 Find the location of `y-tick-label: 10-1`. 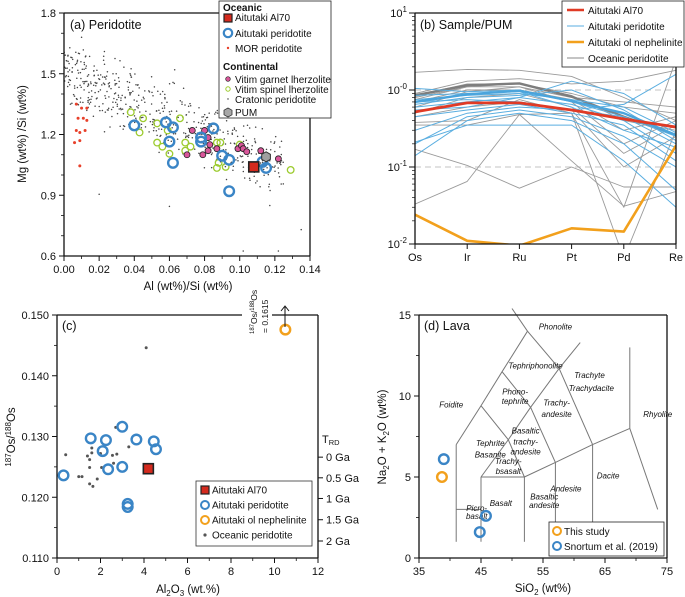

y-tick-label: 10-1 is located at coordinates (398, 166).